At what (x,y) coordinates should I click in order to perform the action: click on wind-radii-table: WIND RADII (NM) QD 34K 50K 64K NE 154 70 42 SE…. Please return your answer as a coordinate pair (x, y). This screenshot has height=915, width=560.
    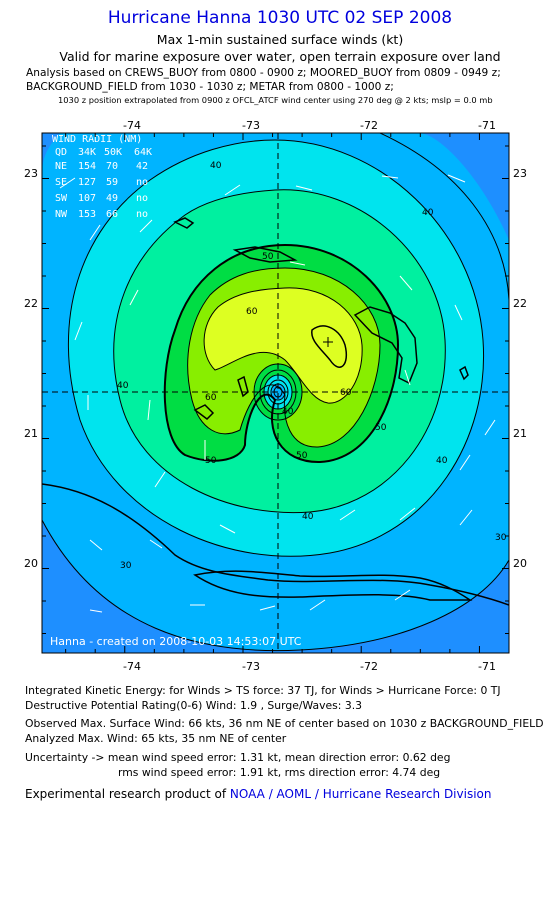
    Looking at the image, I should click on (102, 177).